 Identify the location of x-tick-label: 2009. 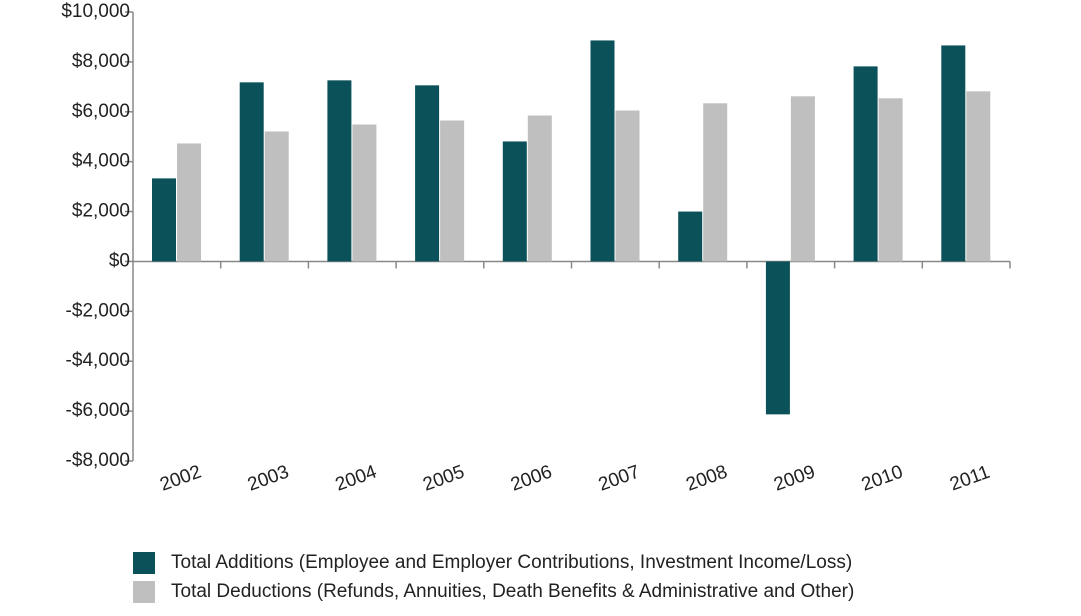
(794, 478).